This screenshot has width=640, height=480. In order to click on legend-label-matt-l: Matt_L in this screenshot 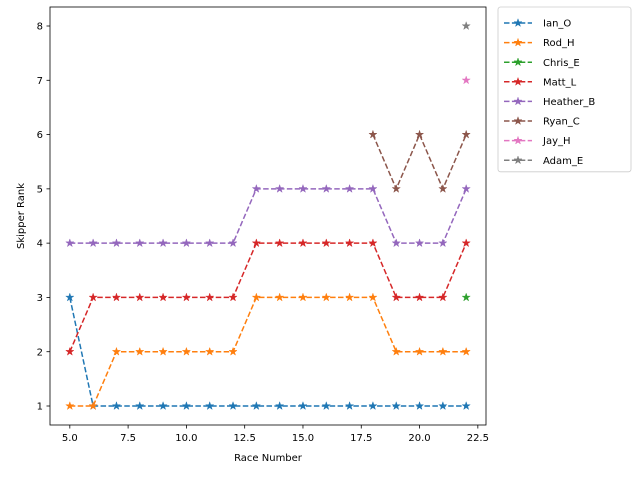, I will do `click(560, 82)`.